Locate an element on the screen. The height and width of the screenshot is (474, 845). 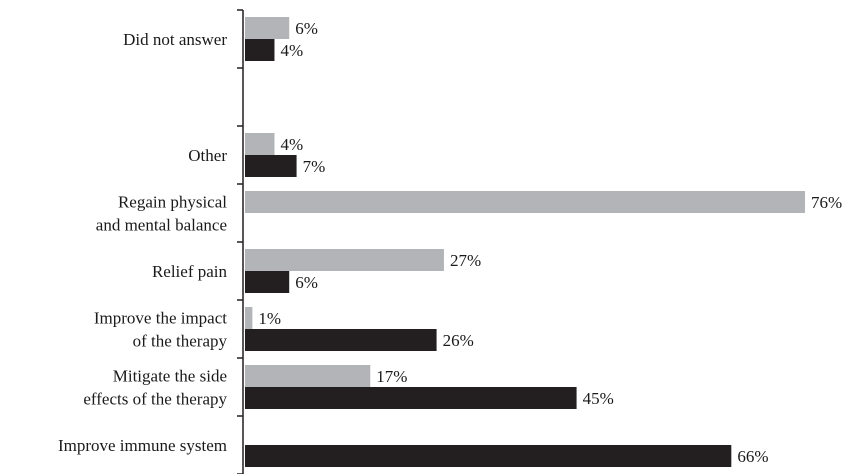
category-label: effects of the therapy is located at coordinates (155, 399).